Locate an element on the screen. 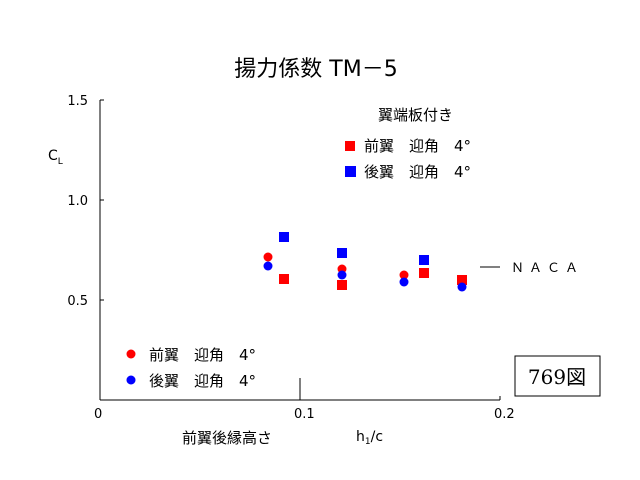  y-axis-ticks: 0.5 1.0 1.5 is located at coordinates (85, 201).